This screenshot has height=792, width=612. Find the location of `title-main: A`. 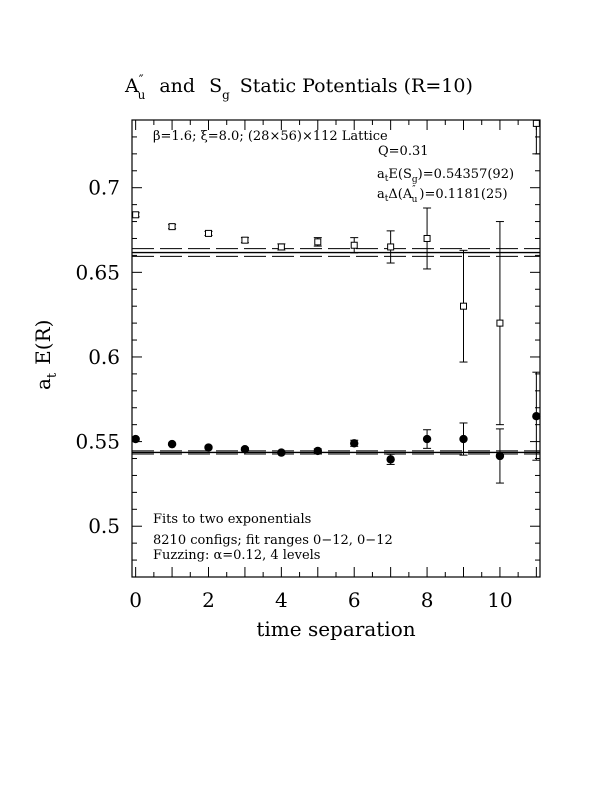

title-main: A is located at coordinates (131, 86).